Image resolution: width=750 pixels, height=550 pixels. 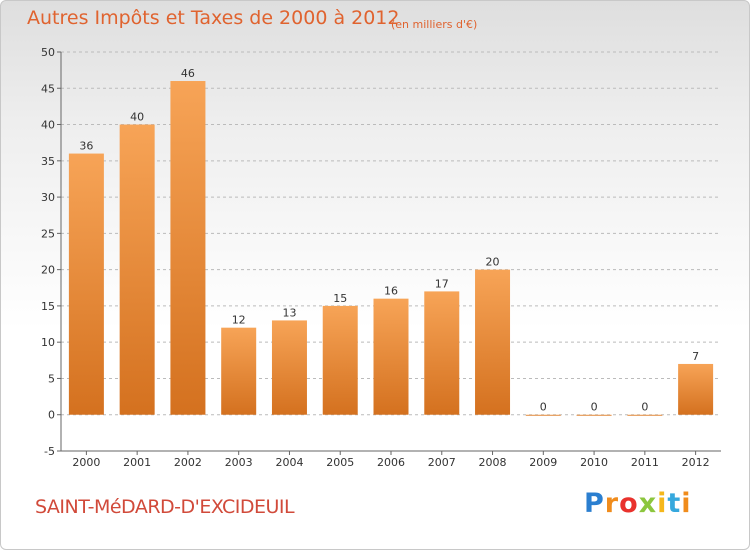 I want to click on bar-2004, so click(x=289, y=367).